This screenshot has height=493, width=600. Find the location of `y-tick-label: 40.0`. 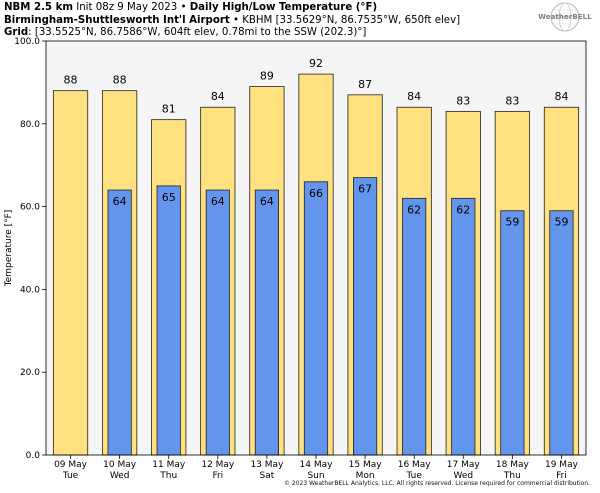

y-tick-label: 40.0 is located at coordinates (30, 290).